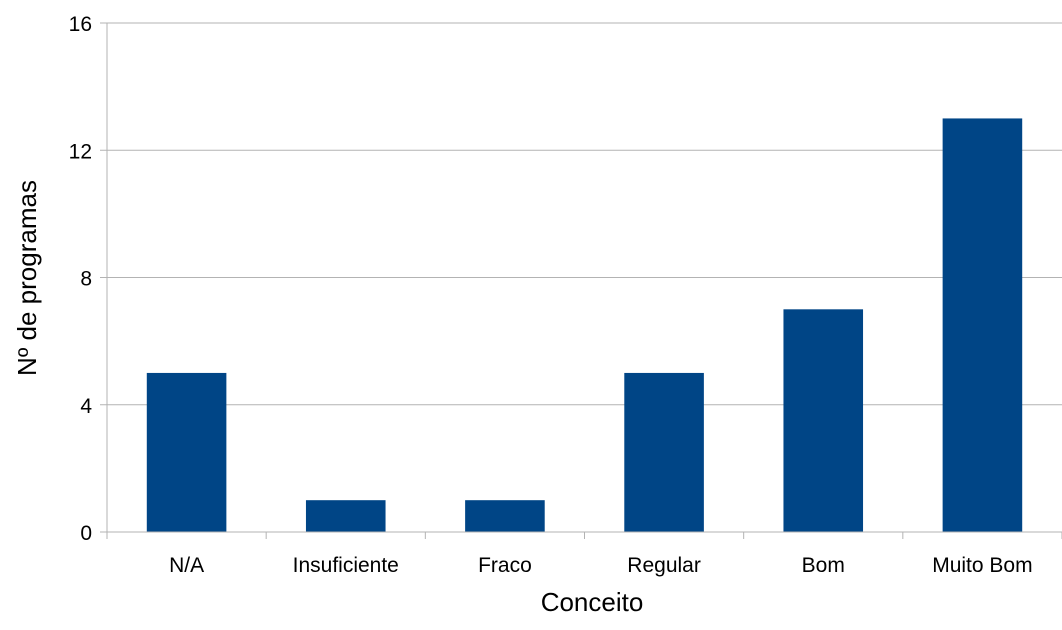 This screenshot has width=1062, height=630. Describe the element at coordinates (982, 565) in the screenshot. I see `x-tick-label: Muito Bom` at that location.